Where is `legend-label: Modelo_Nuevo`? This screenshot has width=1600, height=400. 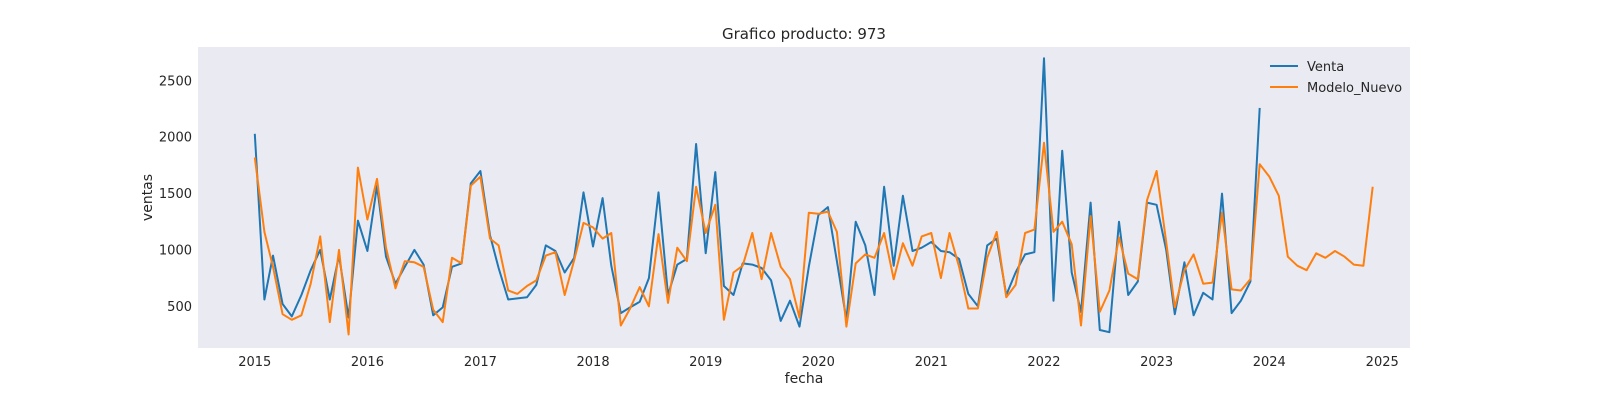 legend-label: Modelo_Nuevo is located at coordinates (1354, 88).